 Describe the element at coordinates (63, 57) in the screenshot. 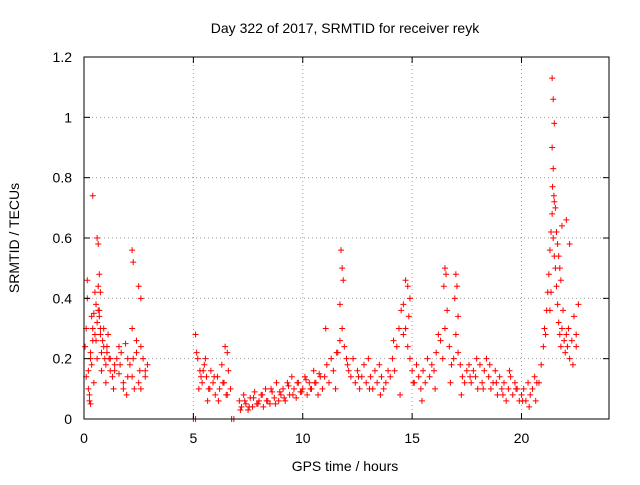

I see `y-tick-label: 1.2` at that location.